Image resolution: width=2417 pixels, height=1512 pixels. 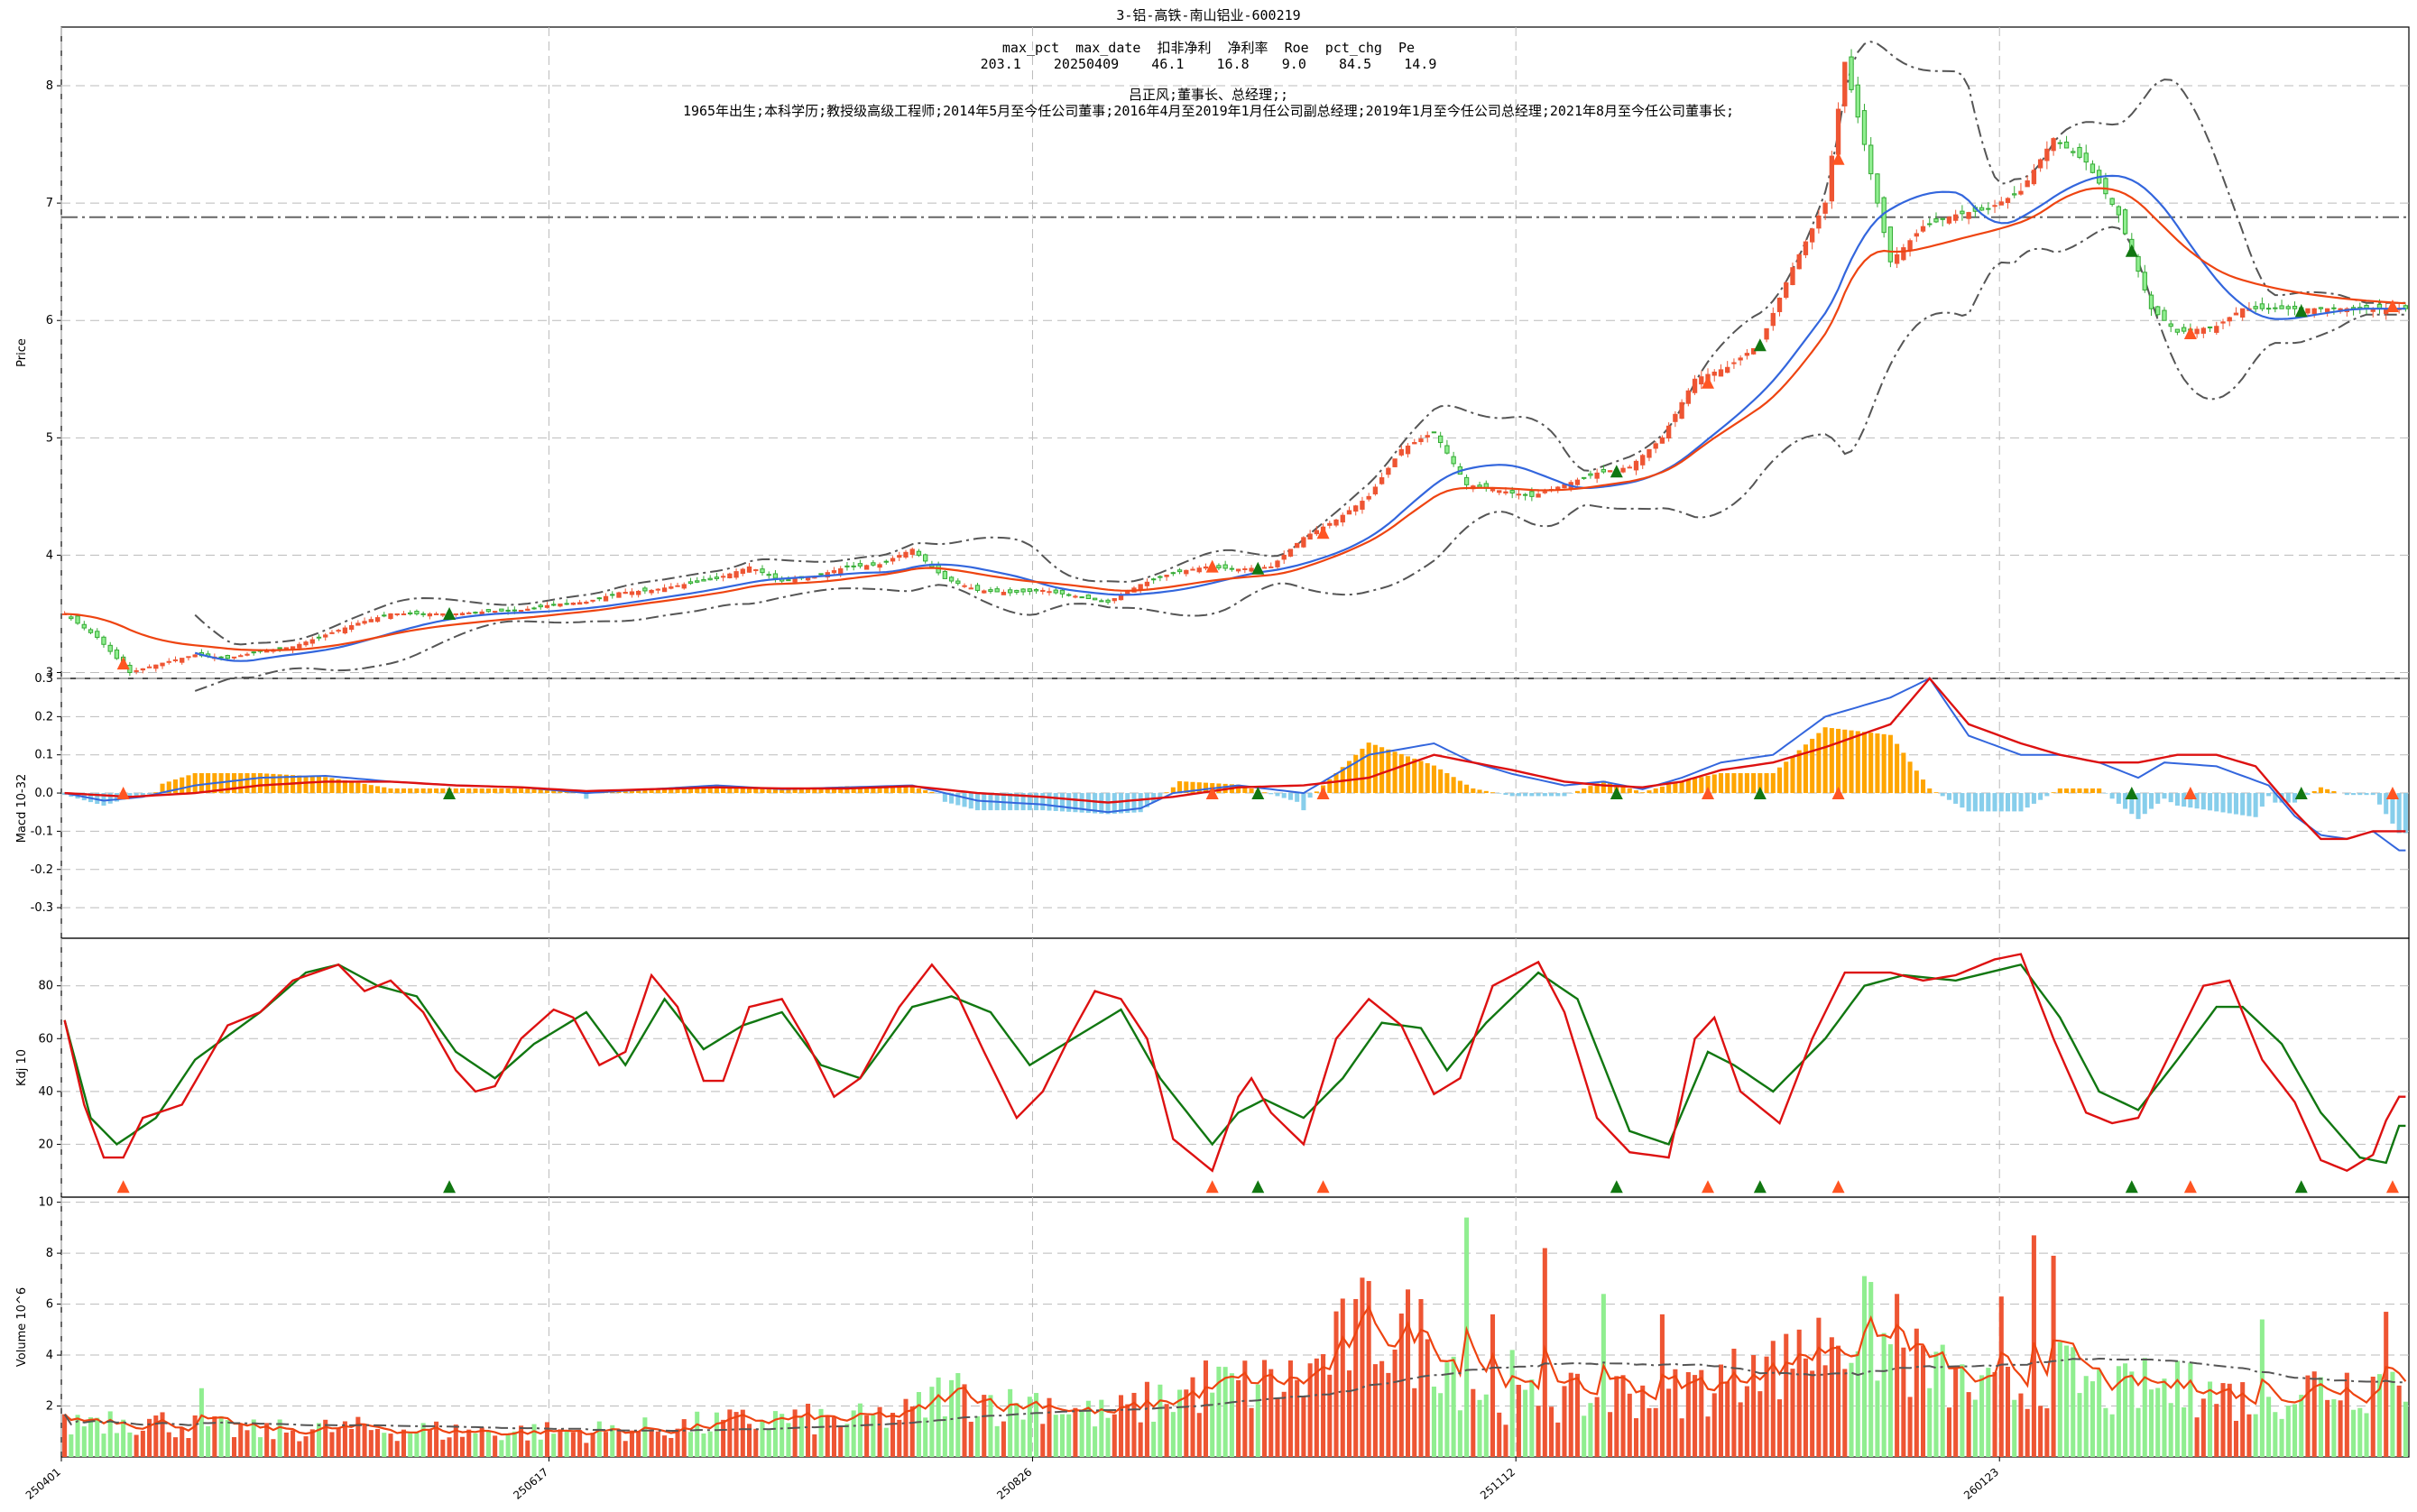 I want to click on y-axis-label: Kdj 10, so click(x=22, y=1067).